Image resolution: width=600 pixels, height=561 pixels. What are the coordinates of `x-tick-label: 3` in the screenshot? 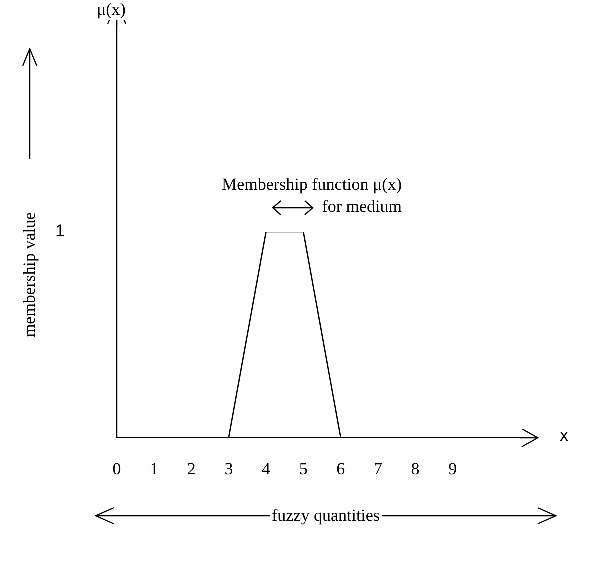 It's located at (229, 468).